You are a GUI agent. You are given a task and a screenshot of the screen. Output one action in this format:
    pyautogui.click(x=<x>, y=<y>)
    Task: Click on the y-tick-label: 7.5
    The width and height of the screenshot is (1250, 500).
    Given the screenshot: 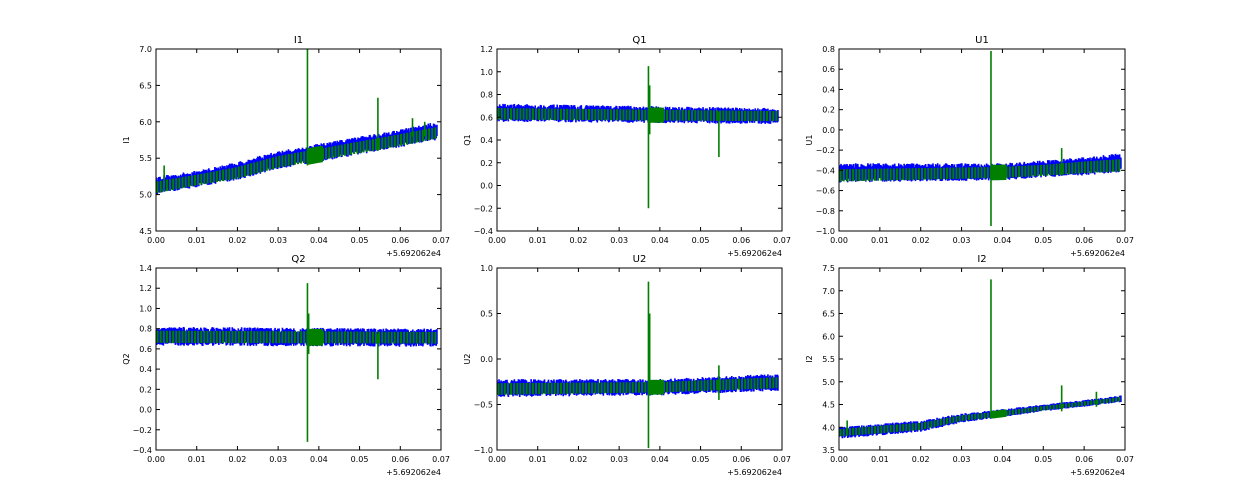 What is the action you would take?
    pyautogui.click(x=828, y=268)
    